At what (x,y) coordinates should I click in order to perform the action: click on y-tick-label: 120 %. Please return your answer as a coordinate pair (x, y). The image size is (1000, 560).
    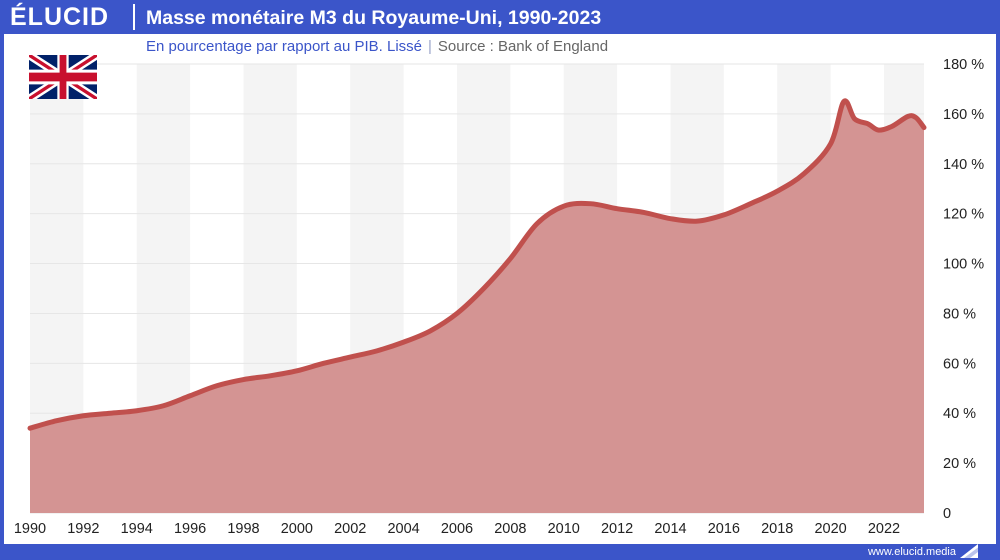
    Looking at the image, I should click on (963, 215).